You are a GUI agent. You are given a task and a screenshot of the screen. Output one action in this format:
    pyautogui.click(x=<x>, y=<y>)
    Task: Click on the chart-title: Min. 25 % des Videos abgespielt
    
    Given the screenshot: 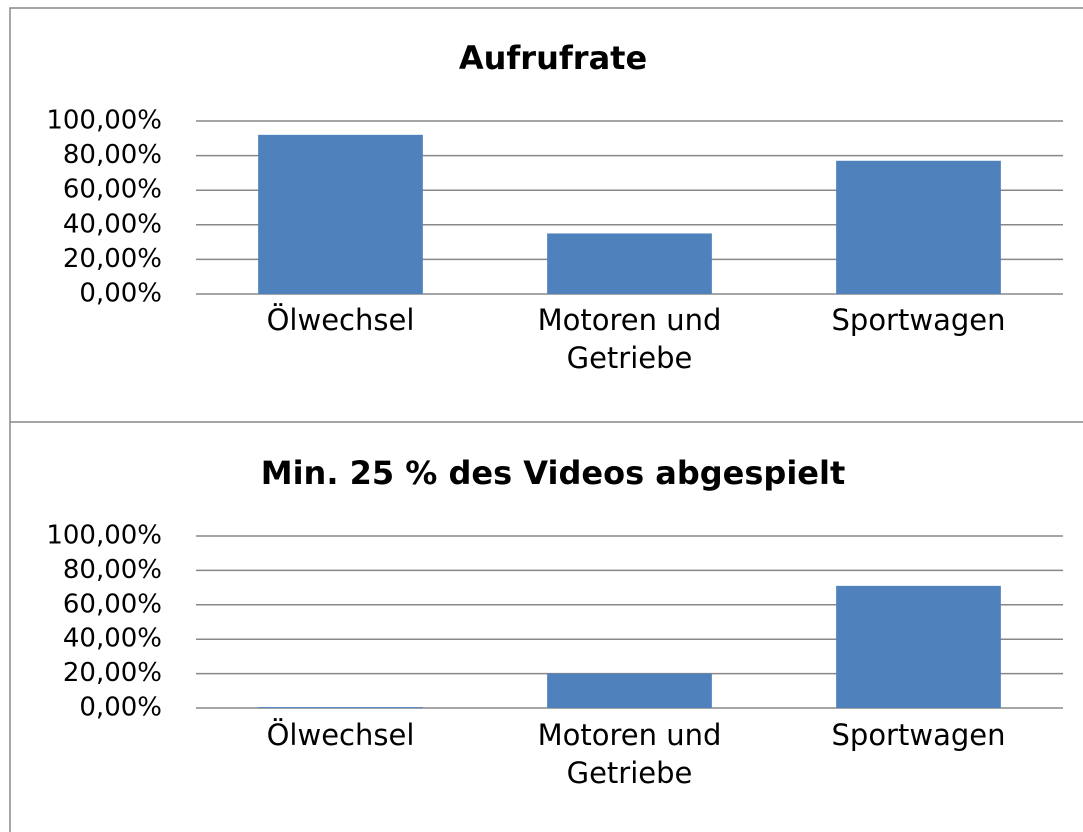 What is the action you would take?
    pyautogui.click(x=553, y=473)
    